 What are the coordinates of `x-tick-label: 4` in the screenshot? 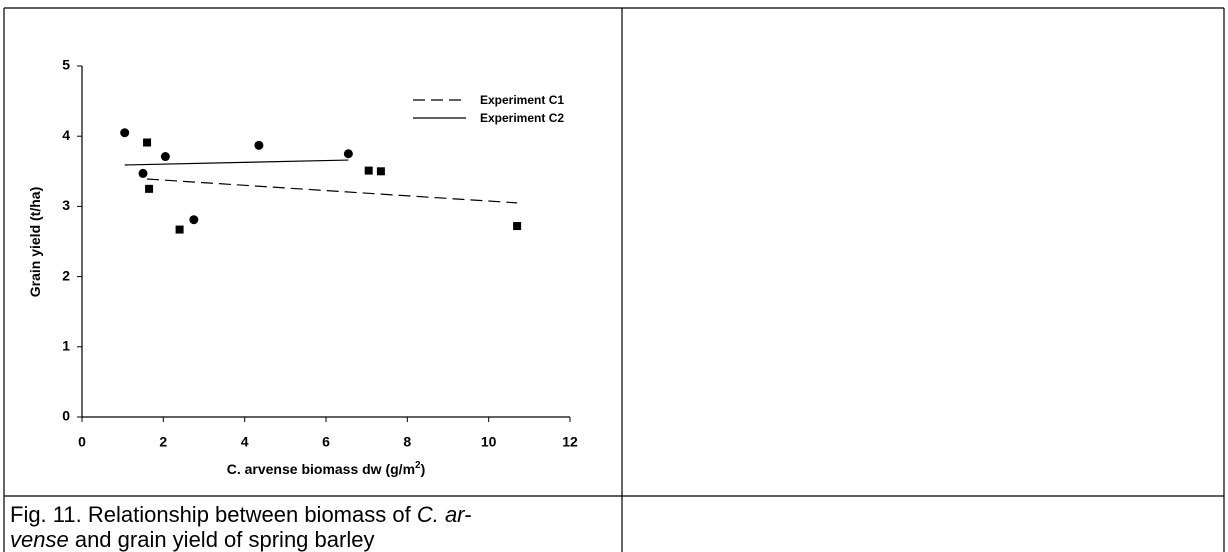 It's located at (245, 442).